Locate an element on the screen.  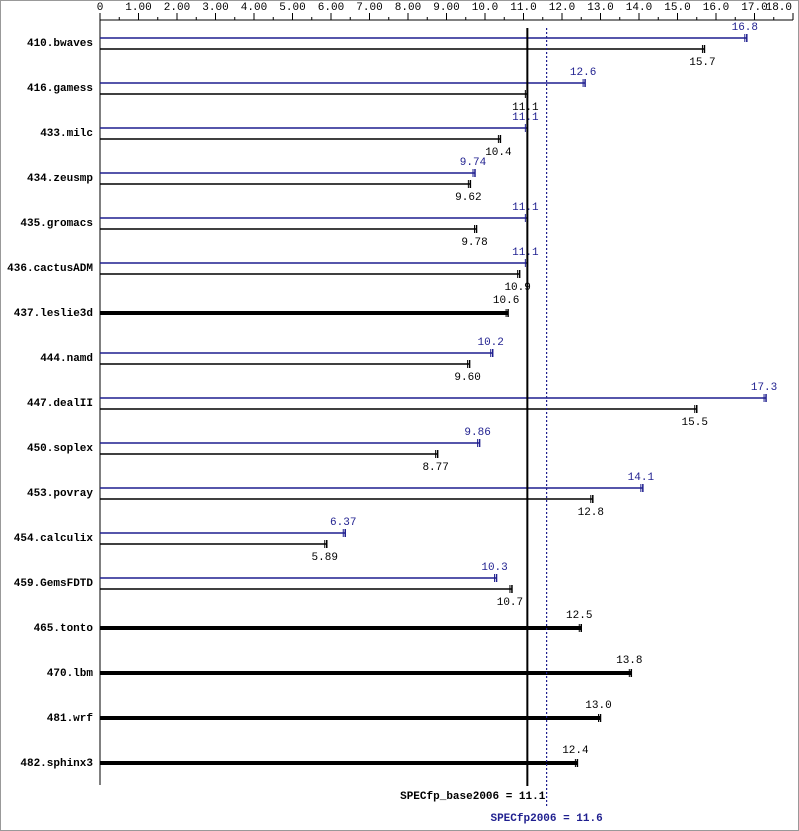
x-tick-label: 16.0 is located at coordinates (716, 8).